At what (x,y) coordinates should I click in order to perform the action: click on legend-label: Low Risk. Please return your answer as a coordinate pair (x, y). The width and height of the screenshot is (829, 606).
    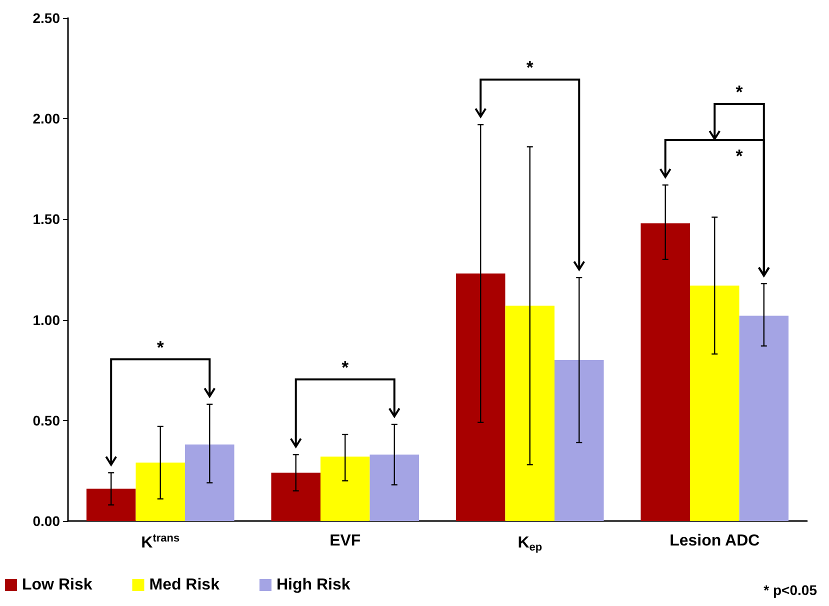
    Looking at the image, I should click on (57, 585).